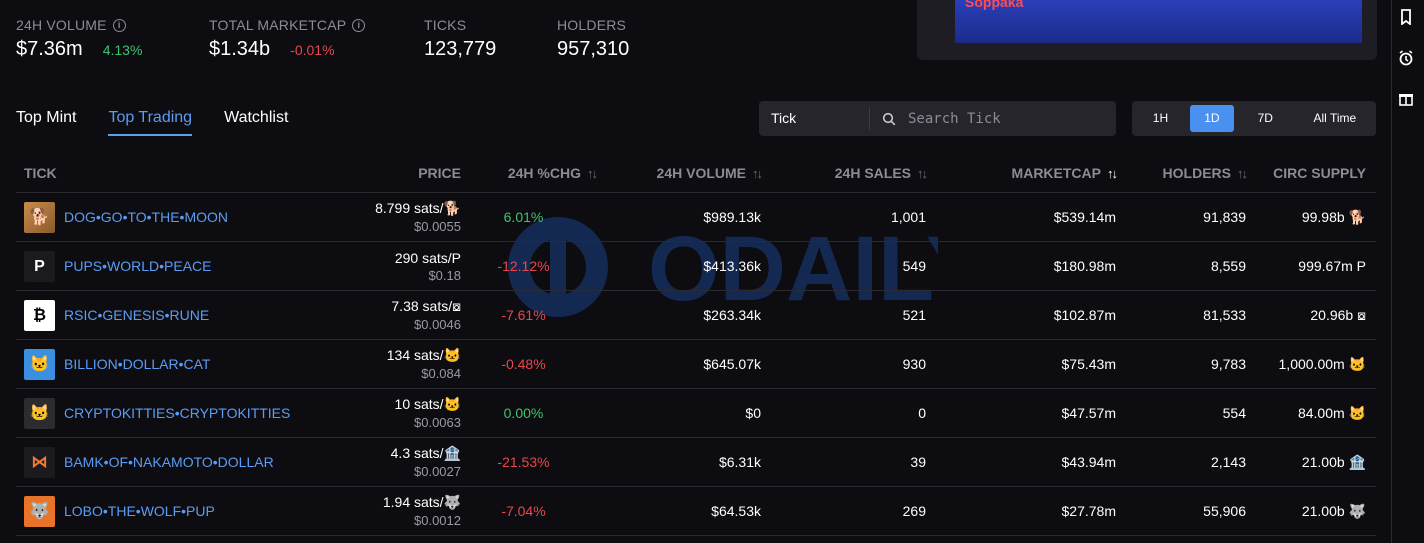 The width and height of the screenshot is (1424, 543). What do you see at coordinates (137, 364) in the screenshot?
I see `tick-name-link: BILLION•DOLLAR•CAT` at bounding box center [137, 364].